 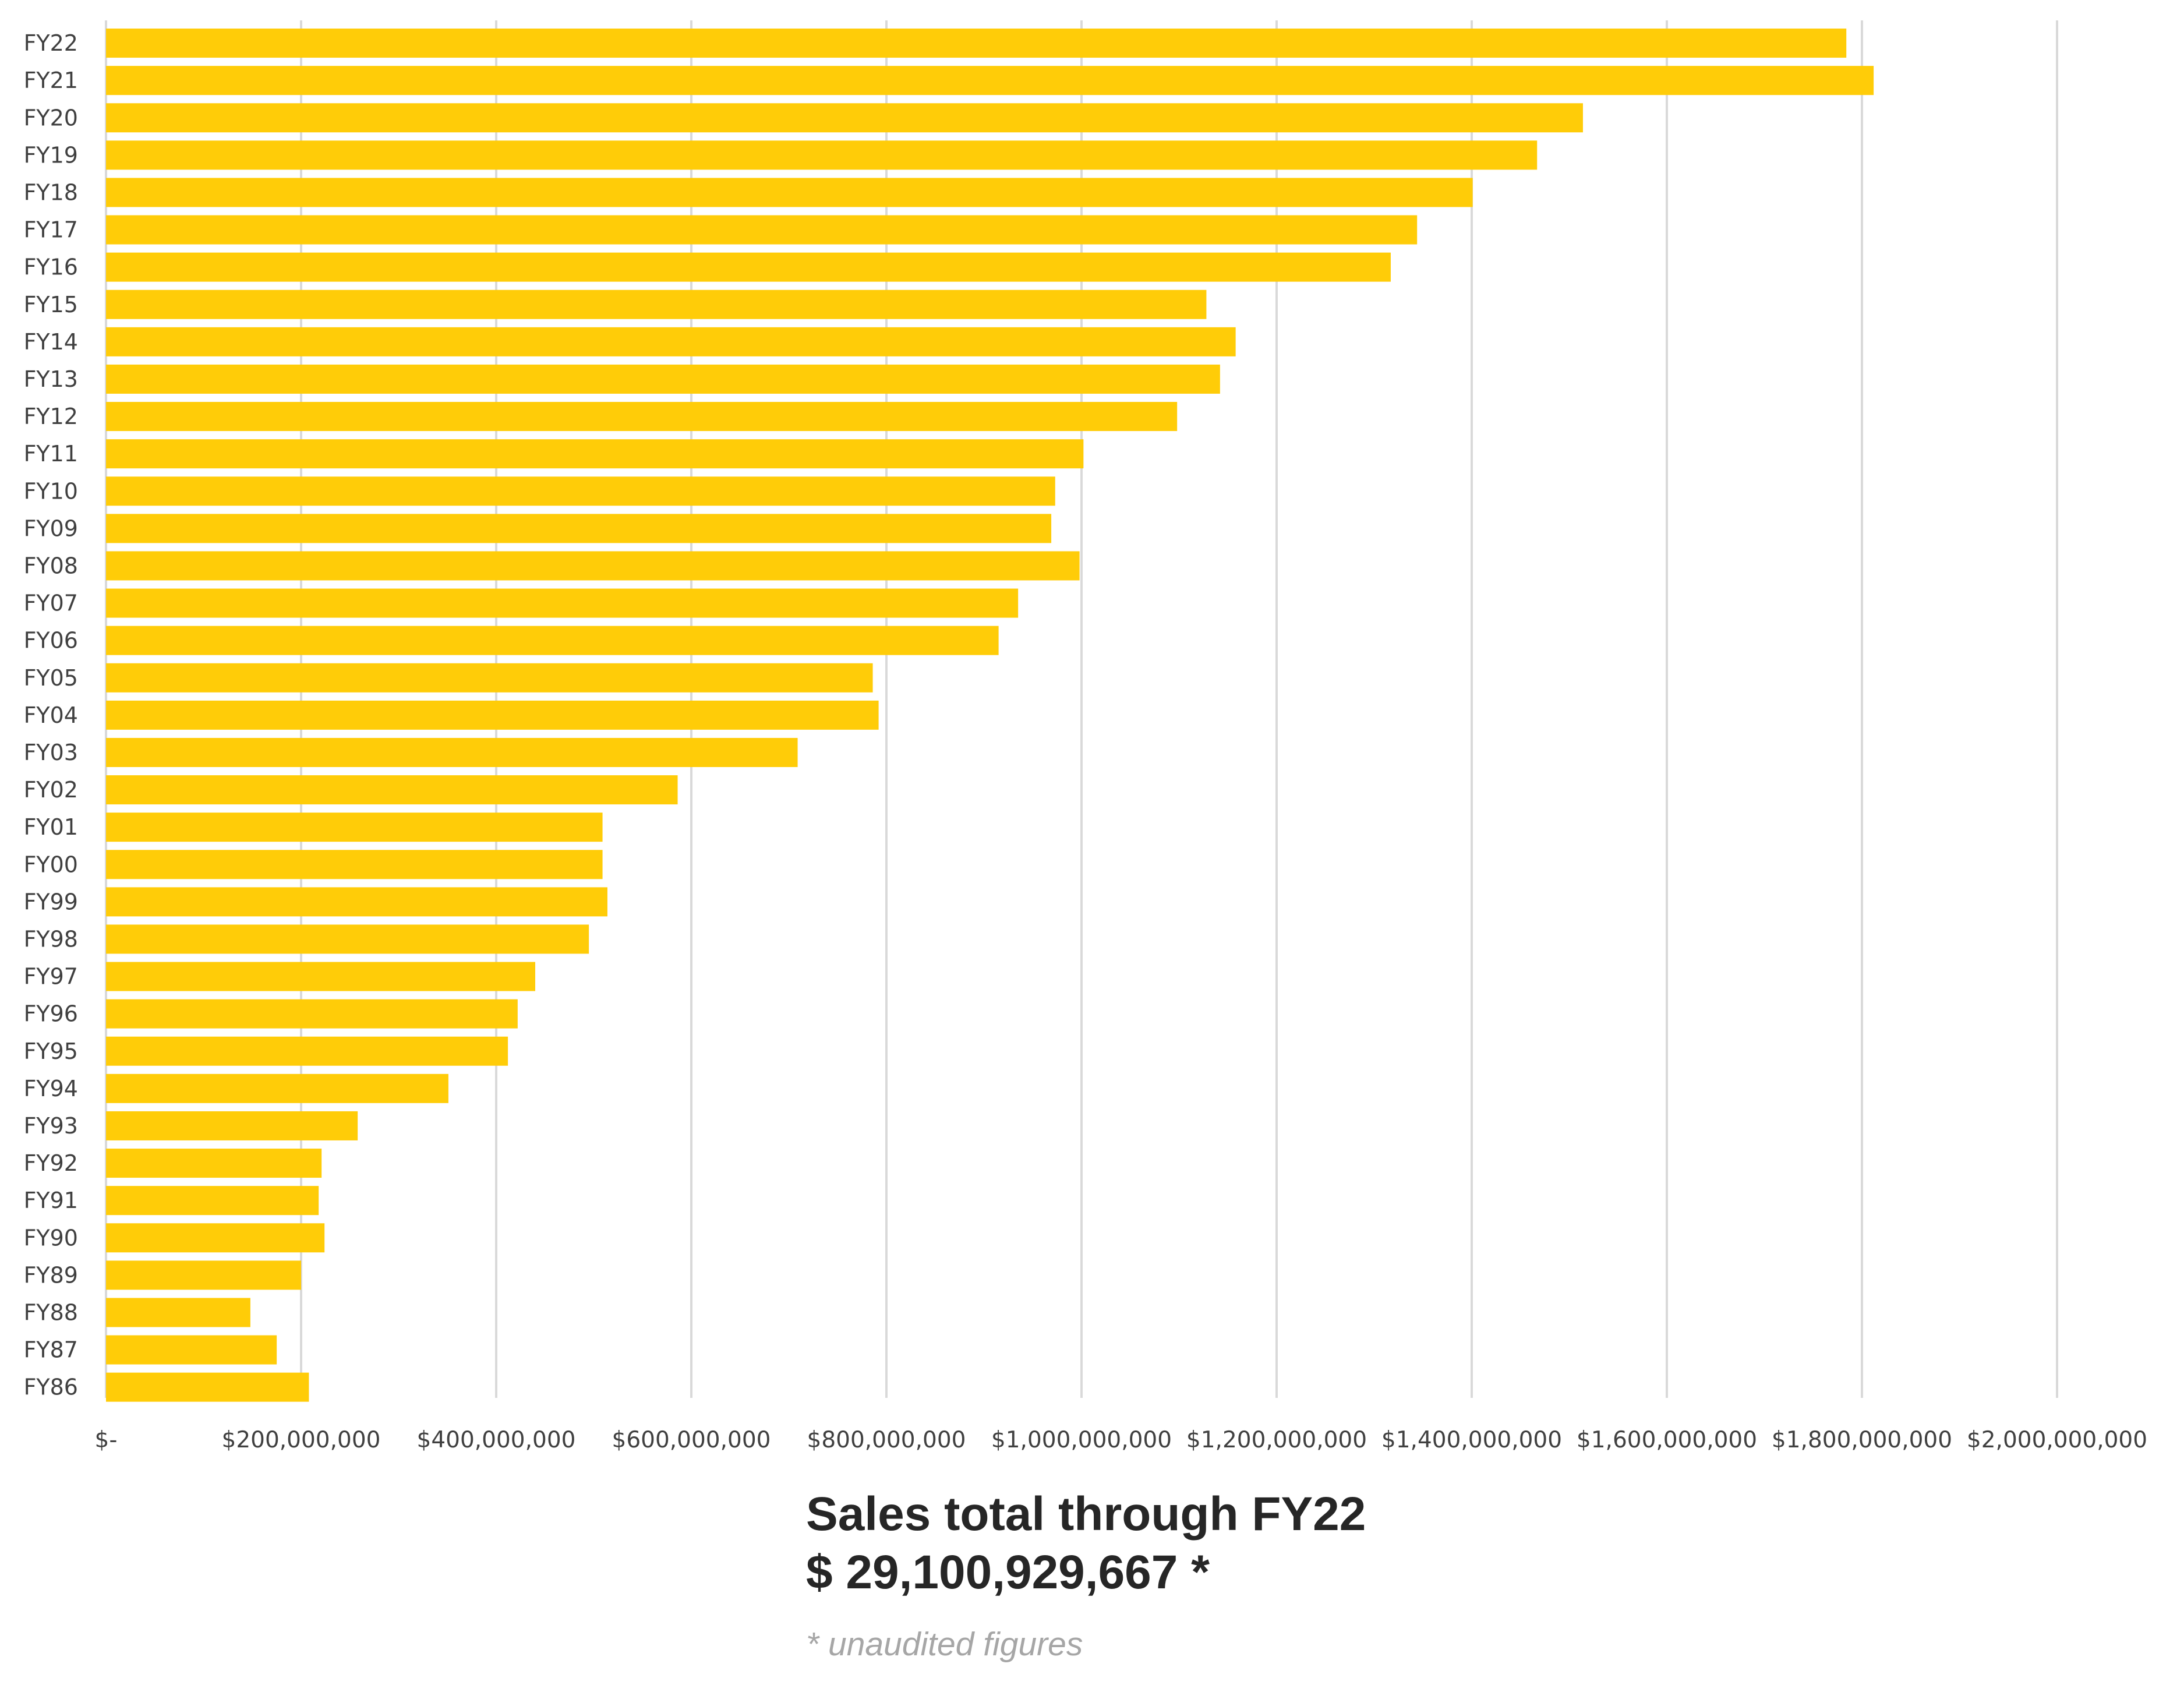 I want to click on bar-fy18, so click(x=789, y=192).